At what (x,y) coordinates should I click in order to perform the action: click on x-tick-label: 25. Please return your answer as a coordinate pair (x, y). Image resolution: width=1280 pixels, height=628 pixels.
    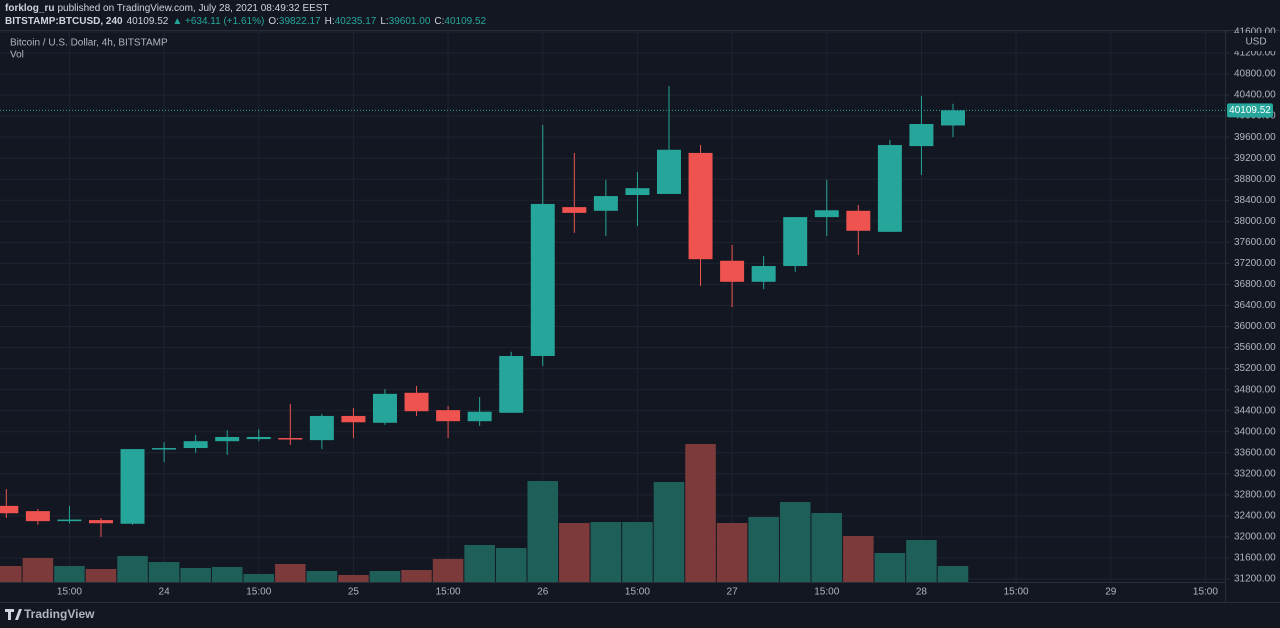
    Looking at the image, I should click on (354, 592).